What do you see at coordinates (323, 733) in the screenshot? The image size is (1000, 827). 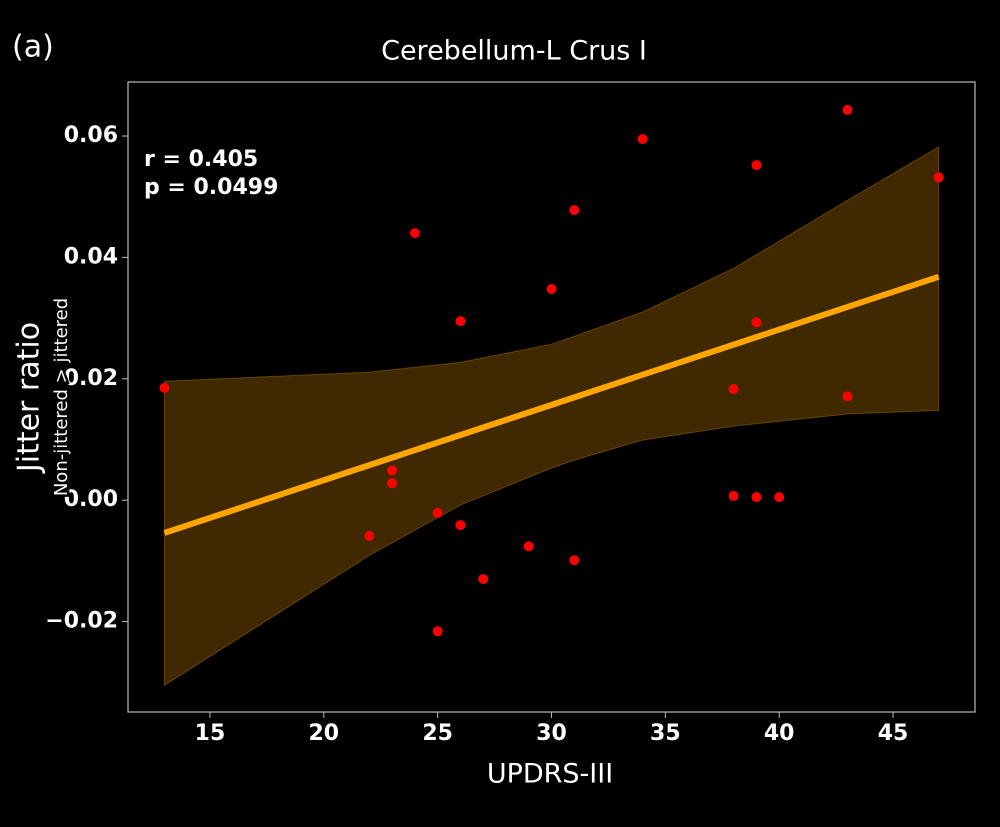 I see `x-tick-label: 20` at bounding box center [323, 733].